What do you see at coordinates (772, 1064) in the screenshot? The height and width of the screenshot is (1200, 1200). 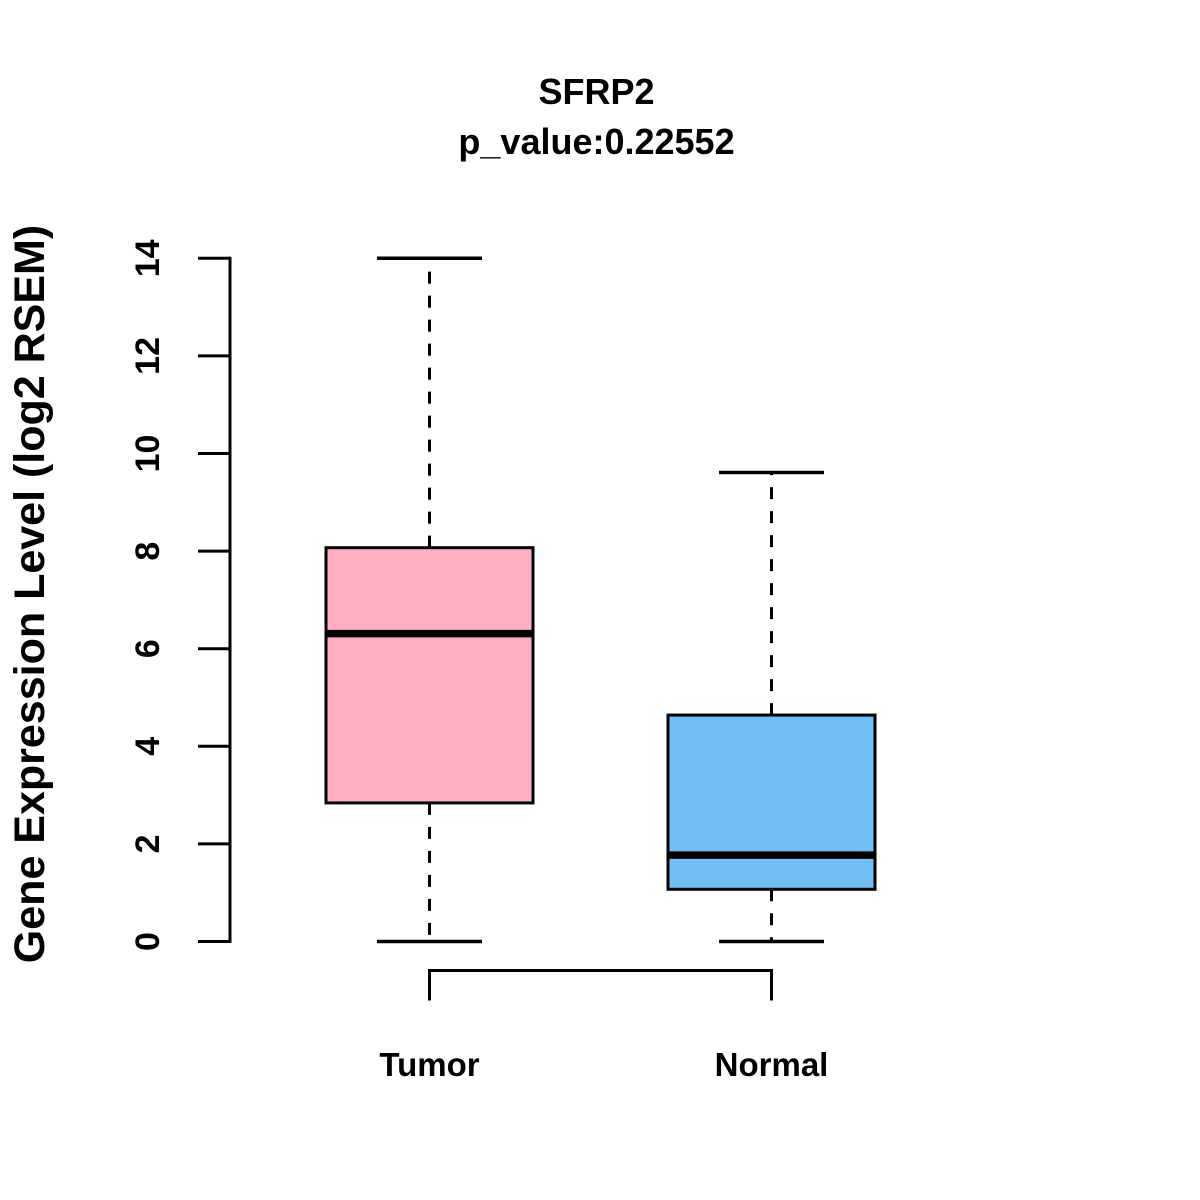 I see `category-label-normal: Normal` at bounding box center [772, 1064].